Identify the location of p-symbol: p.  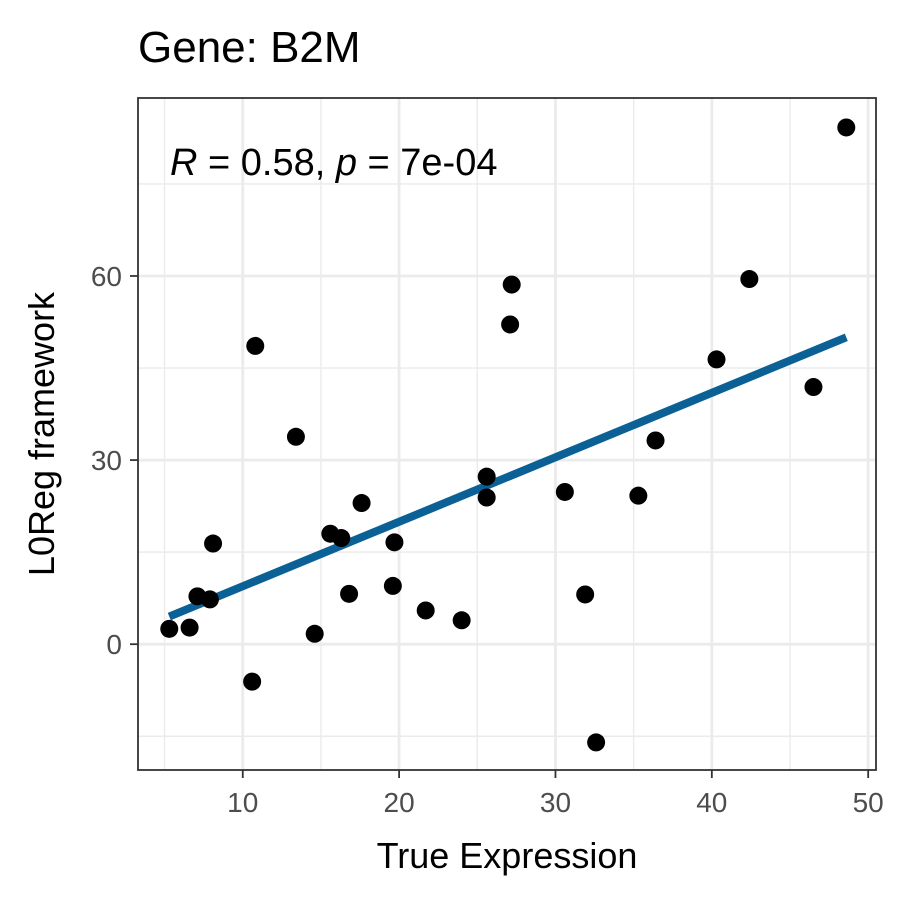
(346, 163).